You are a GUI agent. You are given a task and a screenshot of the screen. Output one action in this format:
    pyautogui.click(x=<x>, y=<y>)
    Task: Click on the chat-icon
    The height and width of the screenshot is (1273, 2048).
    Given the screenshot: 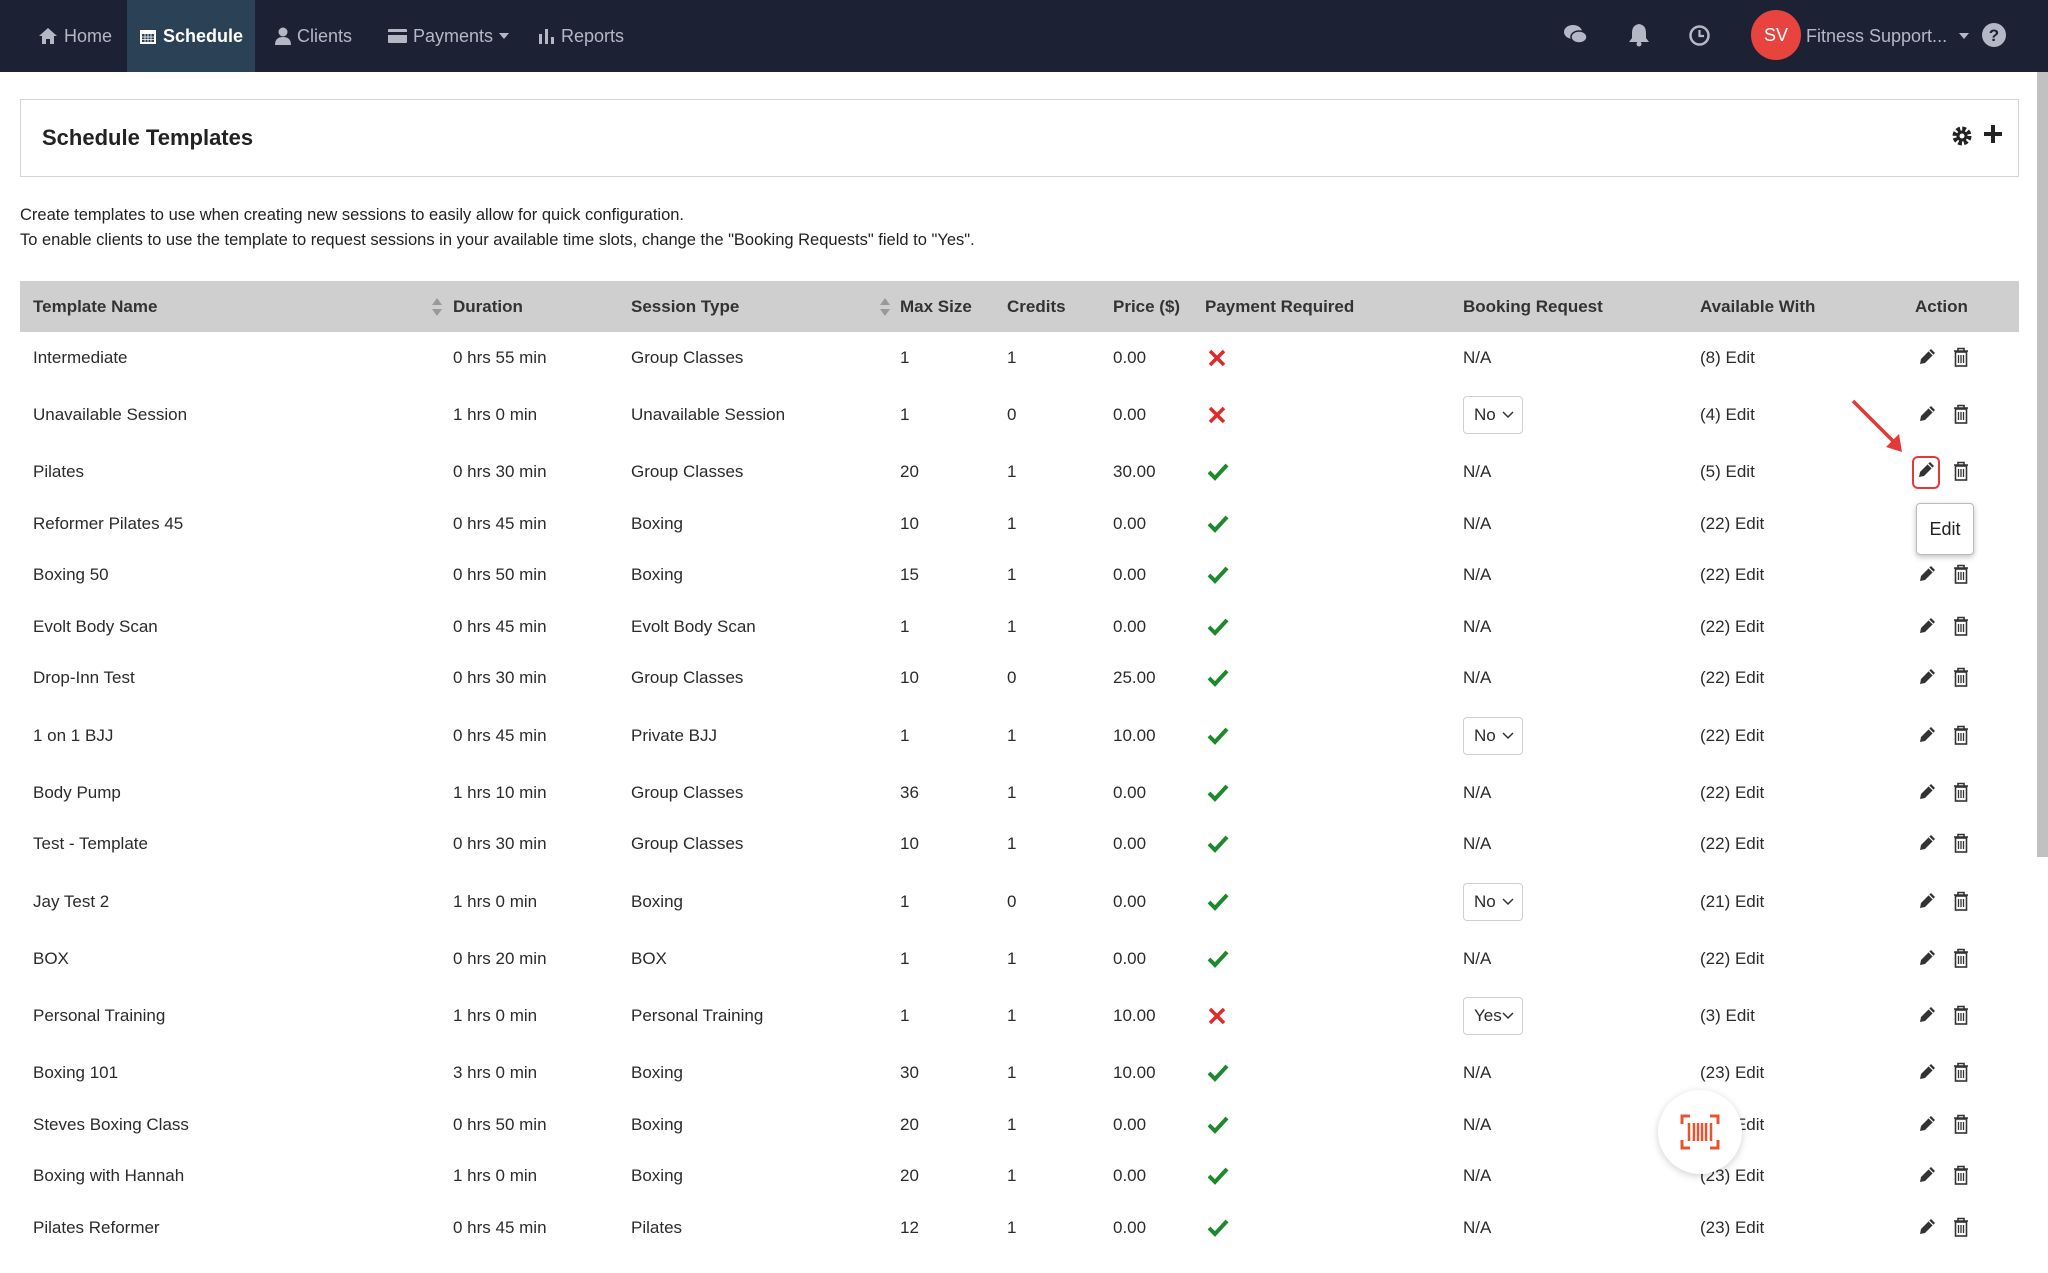 What is the action you would take?
    pyautogui.click(x=1576, y=35)
    